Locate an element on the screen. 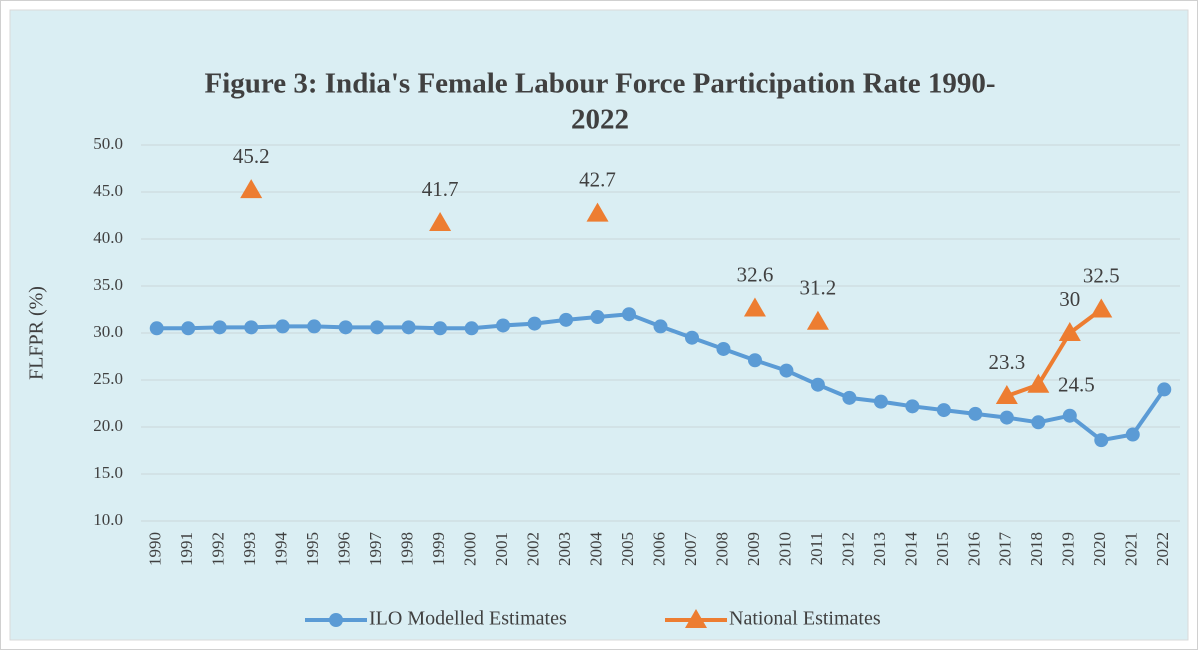 The height and width of the screenshot is (650, 1198). x-tick-label: 2009 is located at coordinates (753, 549).